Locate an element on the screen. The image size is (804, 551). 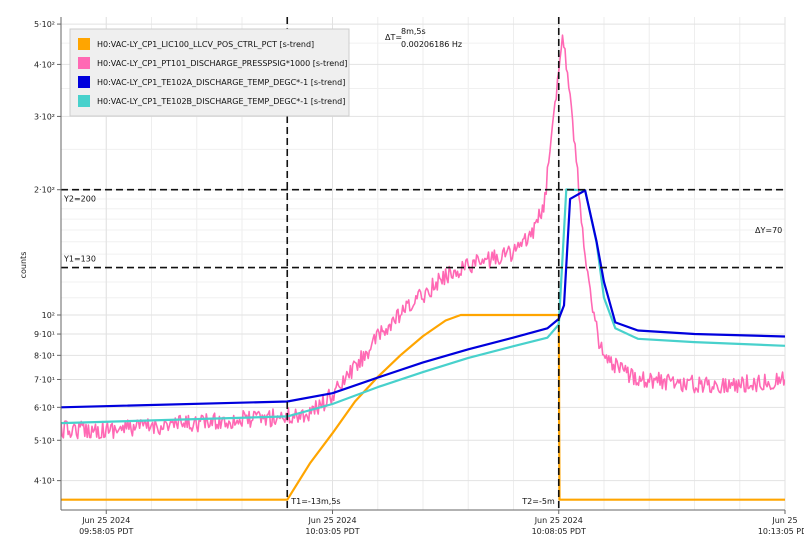
y-tick-label: 5·10² is located at coordinates (44, 24).